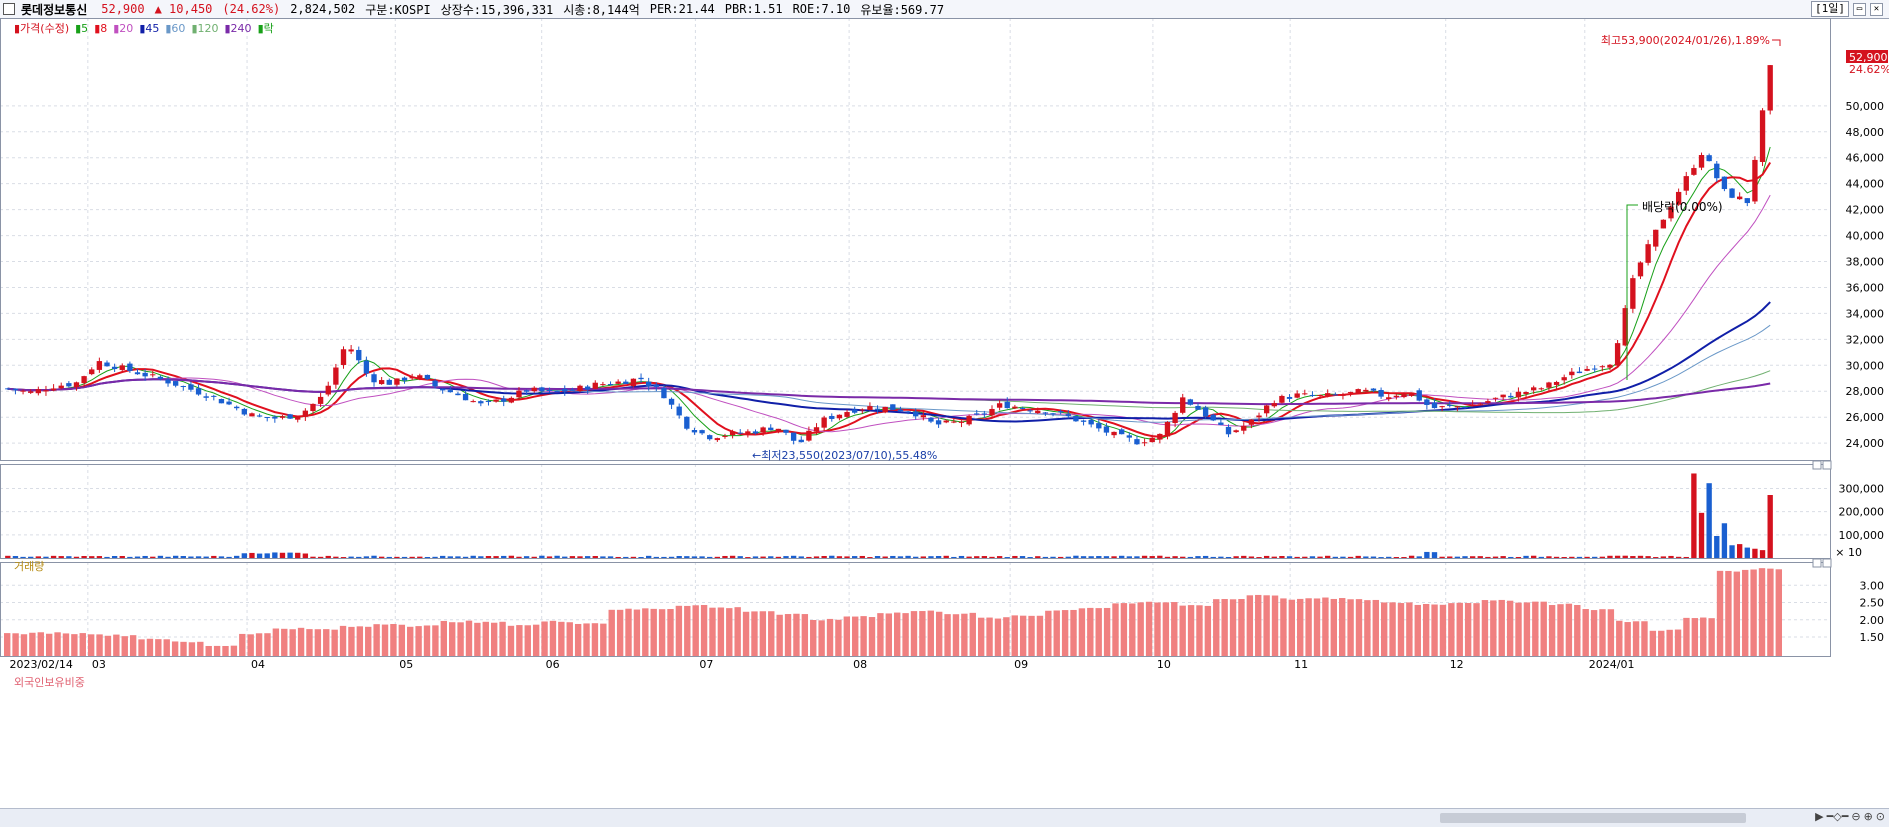 This screenshot has width=1889, height=827. Describe the element at coordinates (1021, 664) in the screenshot. I see `time-tick-label: 09` at that location.